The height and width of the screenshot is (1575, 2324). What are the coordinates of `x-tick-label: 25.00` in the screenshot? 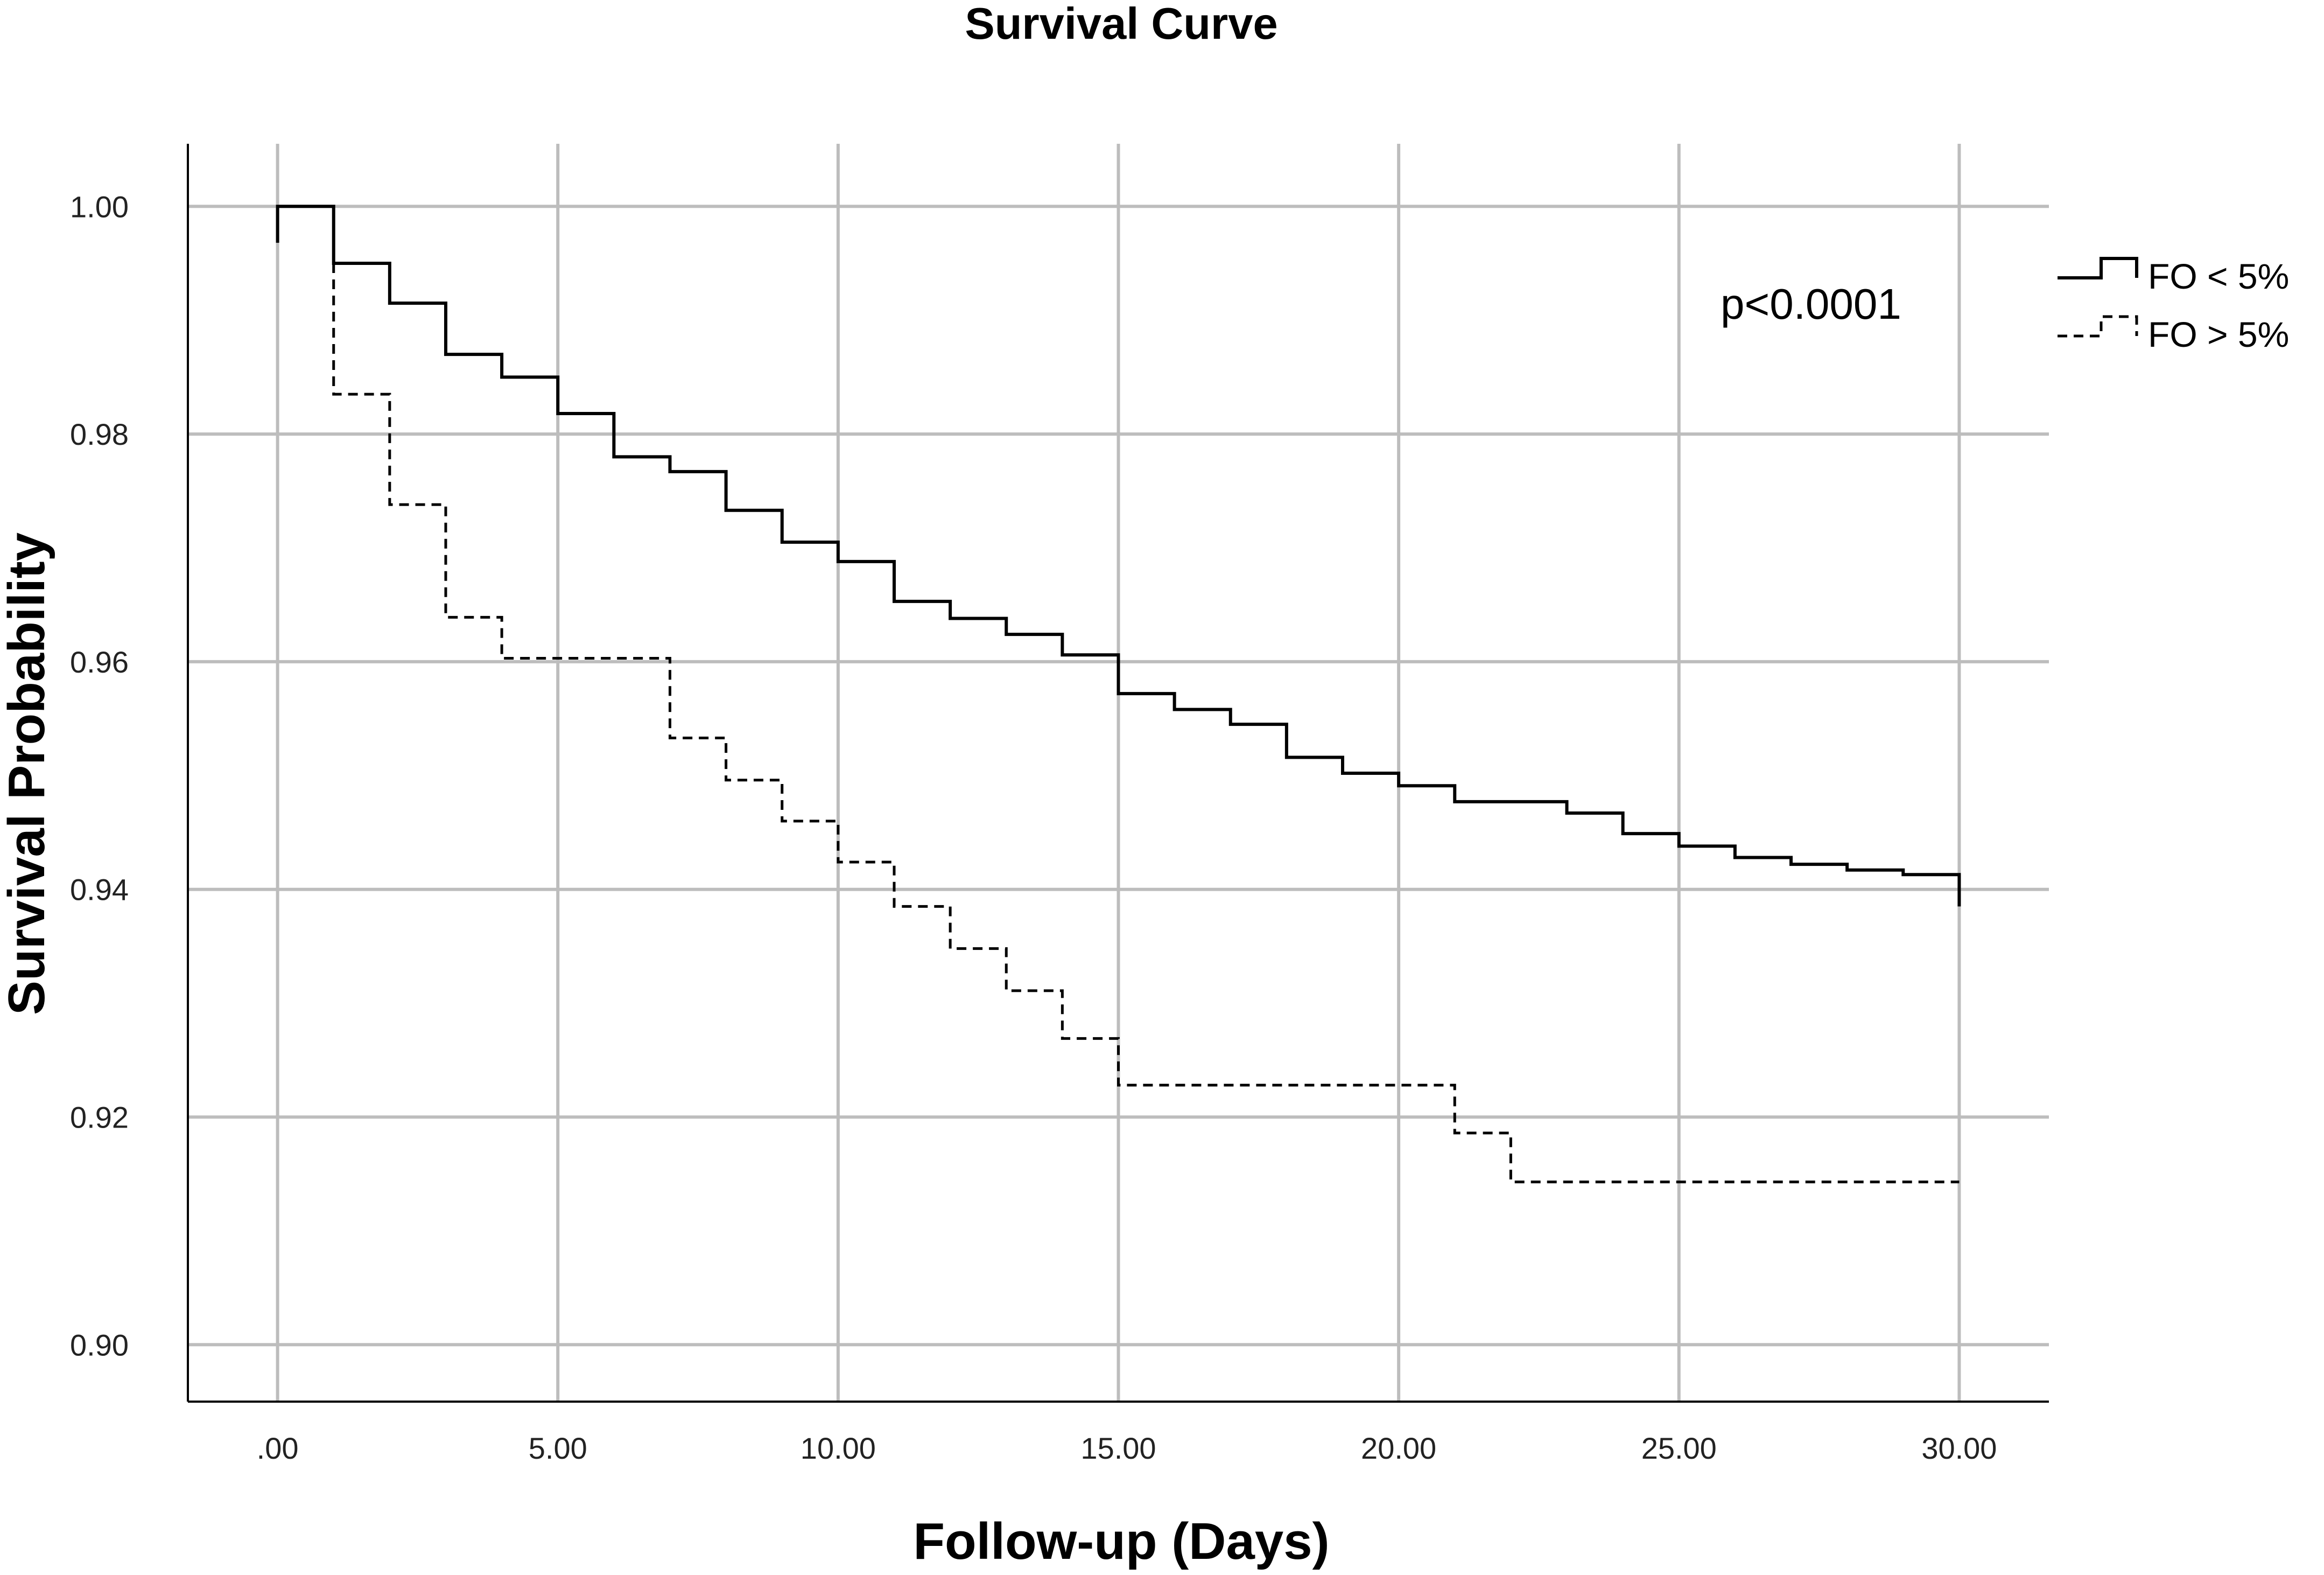 It's located at (1679, 1448).